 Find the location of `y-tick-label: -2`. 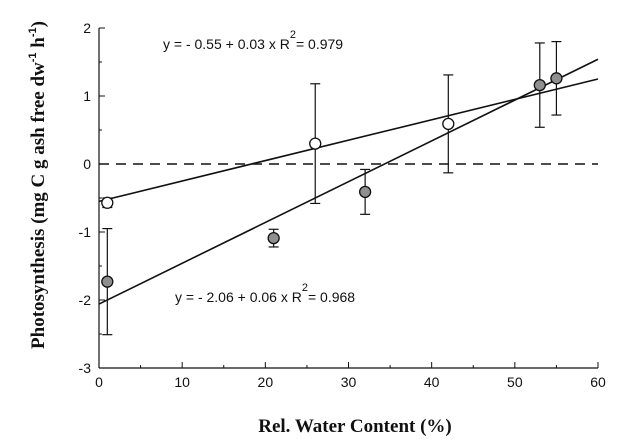

y-tick-label: -2 is located at coordinates (85, 300).